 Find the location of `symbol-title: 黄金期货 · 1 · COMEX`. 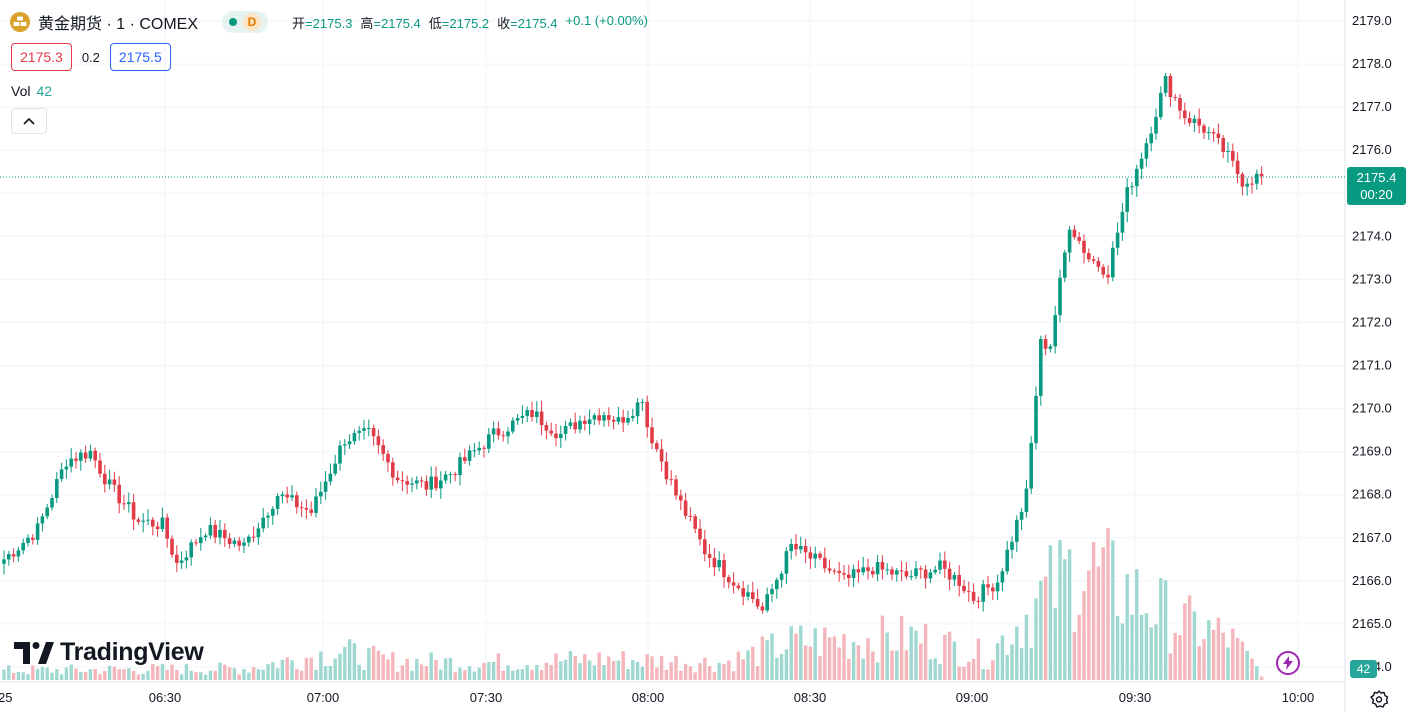

symbol-title: 黄金期货 · 1 · COMEX is located at coordinates (118, 24).